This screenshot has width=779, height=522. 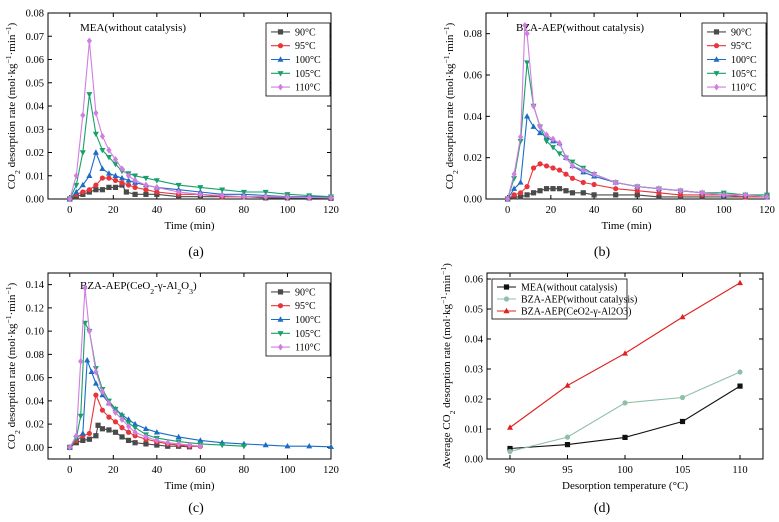 I want to click on legend: 90°C 95°C 100°C 105°C 110°C, so click(x=298, y=59).